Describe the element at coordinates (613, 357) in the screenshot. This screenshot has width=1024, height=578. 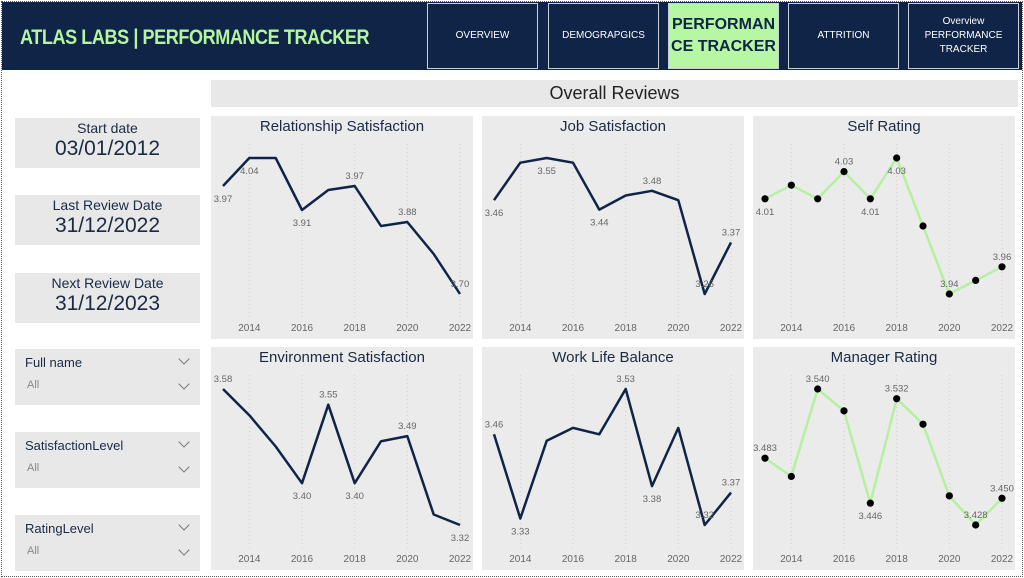
I see `chart-title: Work Life Balance` at that location.